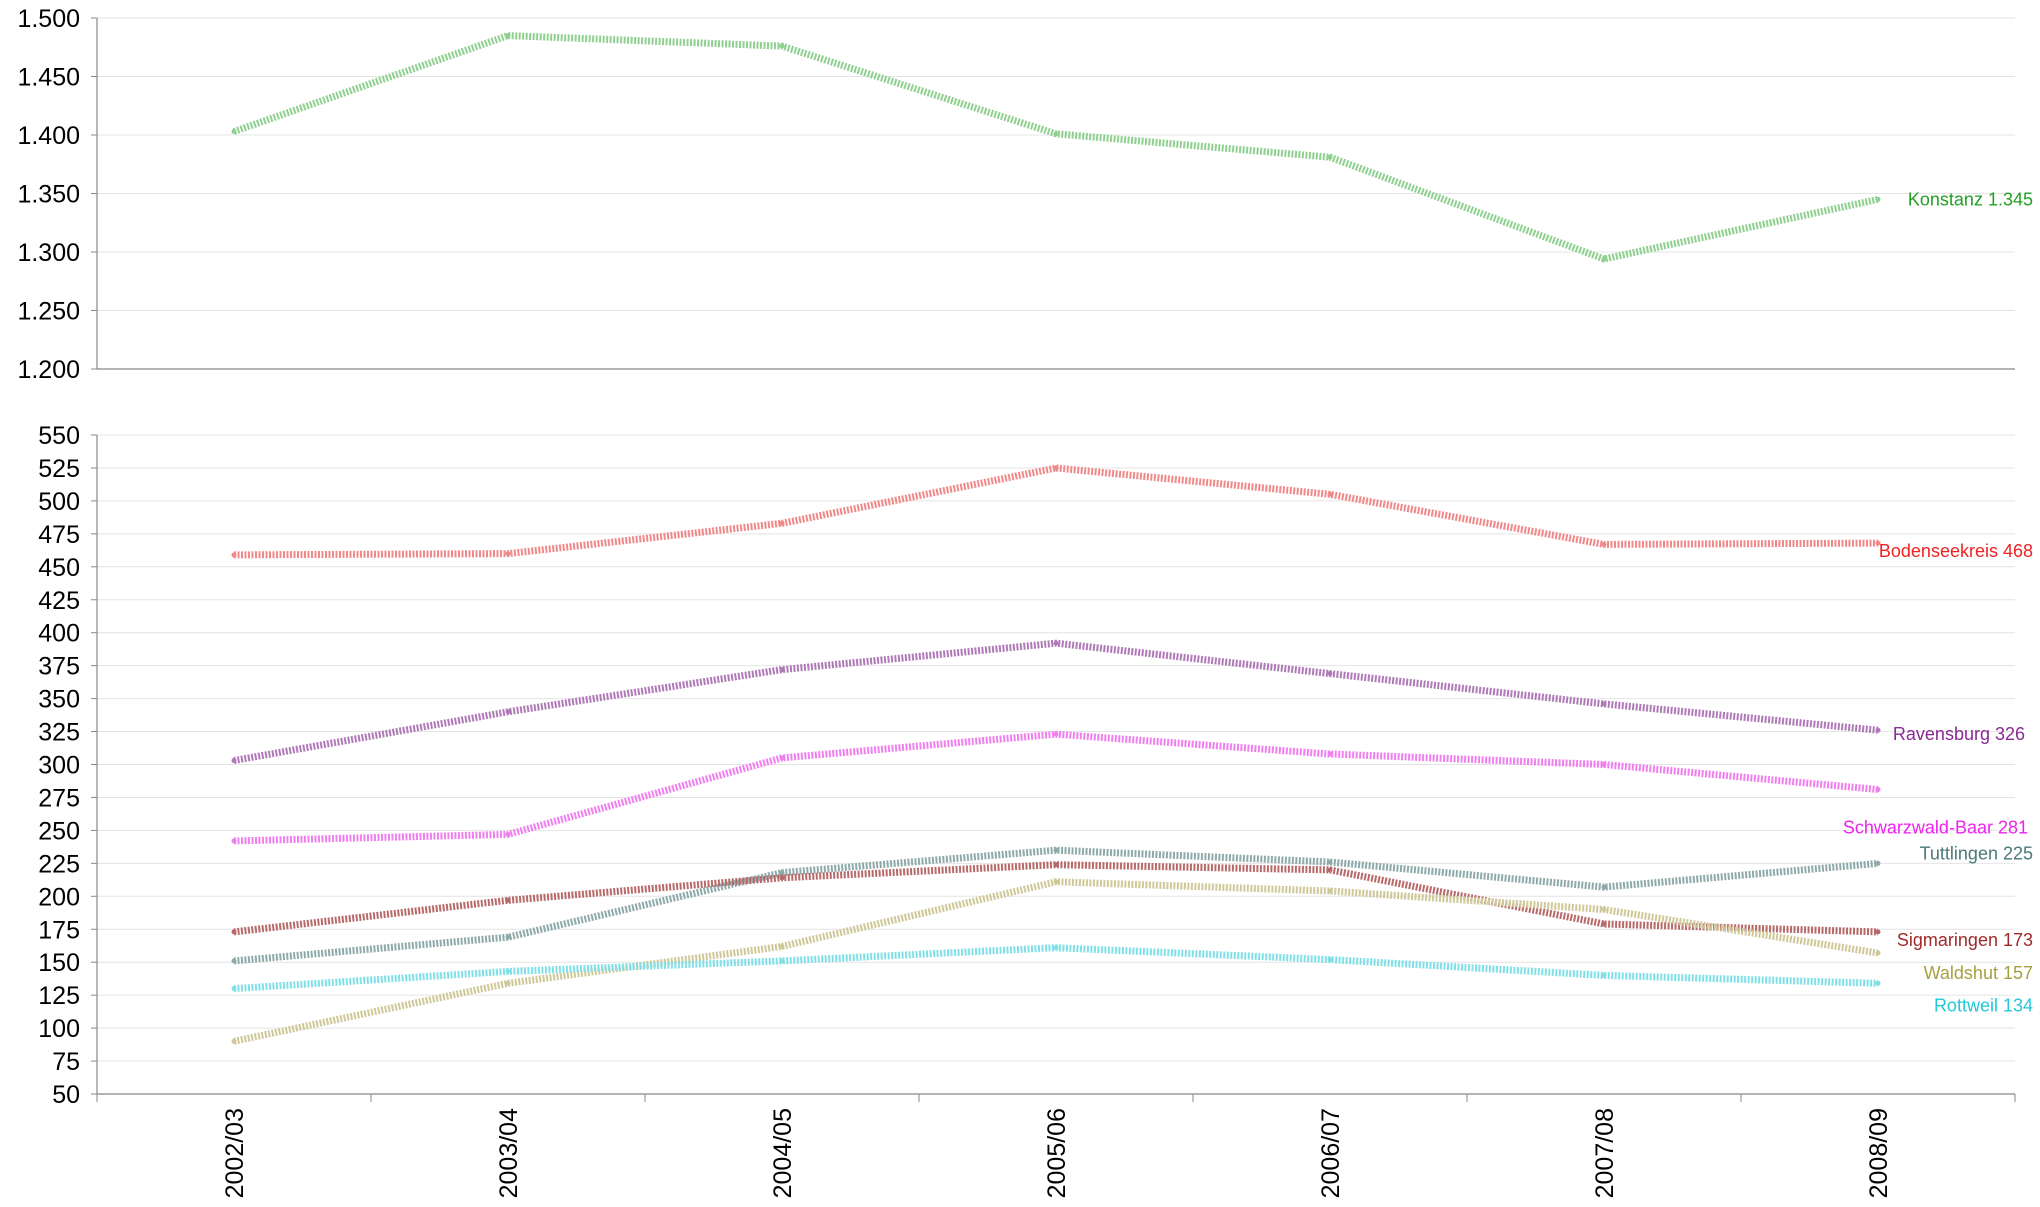 The width and height of the screenshot is (2040, 1207). Describe the element at coordinates (1959, 734) in the screenshot. I see `series-end-label-ravensburg: Ravensburg 326` at that location.